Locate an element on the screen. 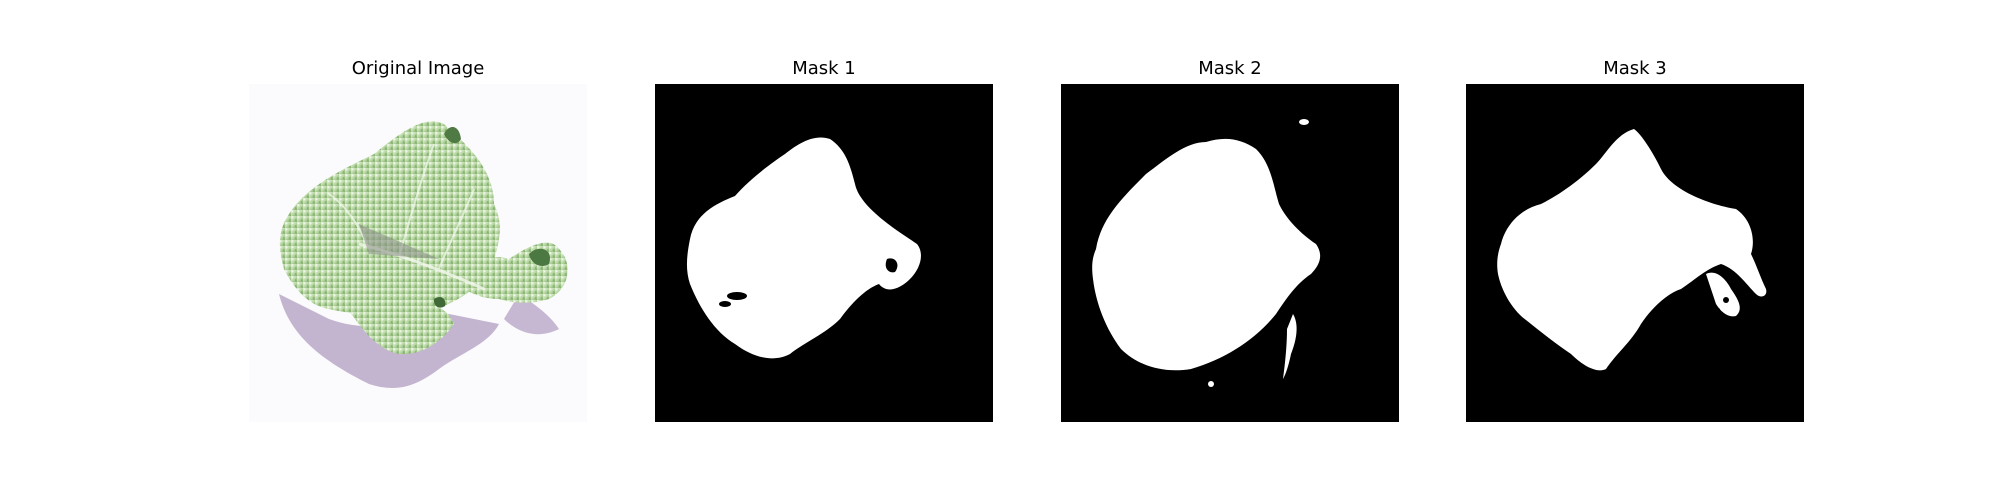  mask-2-image is located at coordinates (1230, 253).